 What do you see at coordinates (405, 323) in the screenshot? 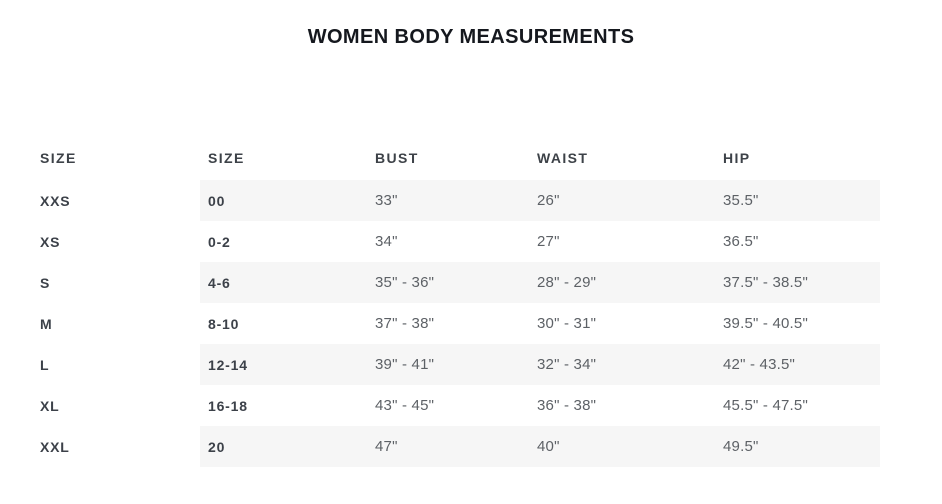
I see `bust-cell: 37" - 38"` at bounding box center [405, 323].